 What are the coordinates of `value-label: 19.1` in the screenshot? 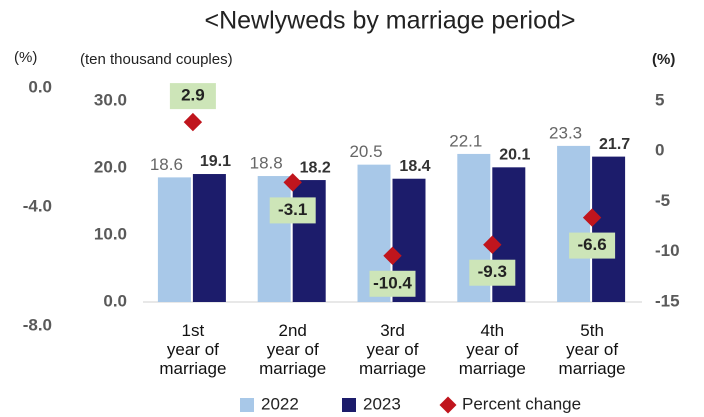 It's located at (215, 161).